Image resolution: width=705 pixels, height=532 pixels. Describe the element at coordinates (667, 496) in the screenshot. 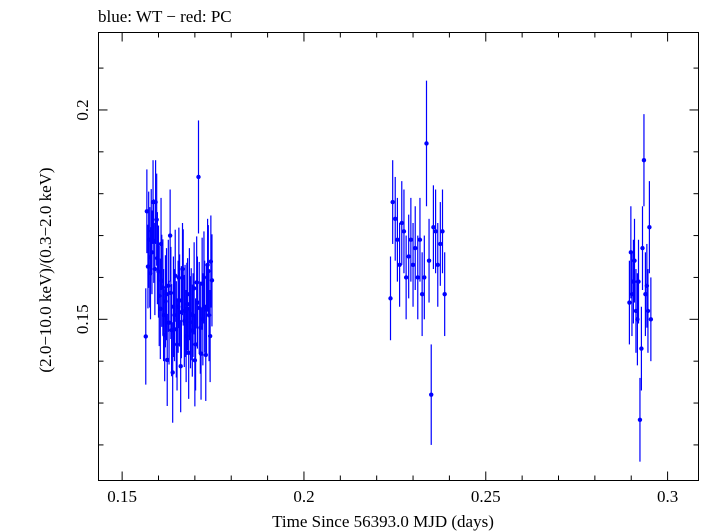

I see `x-tick-label: 0.3` at that location.